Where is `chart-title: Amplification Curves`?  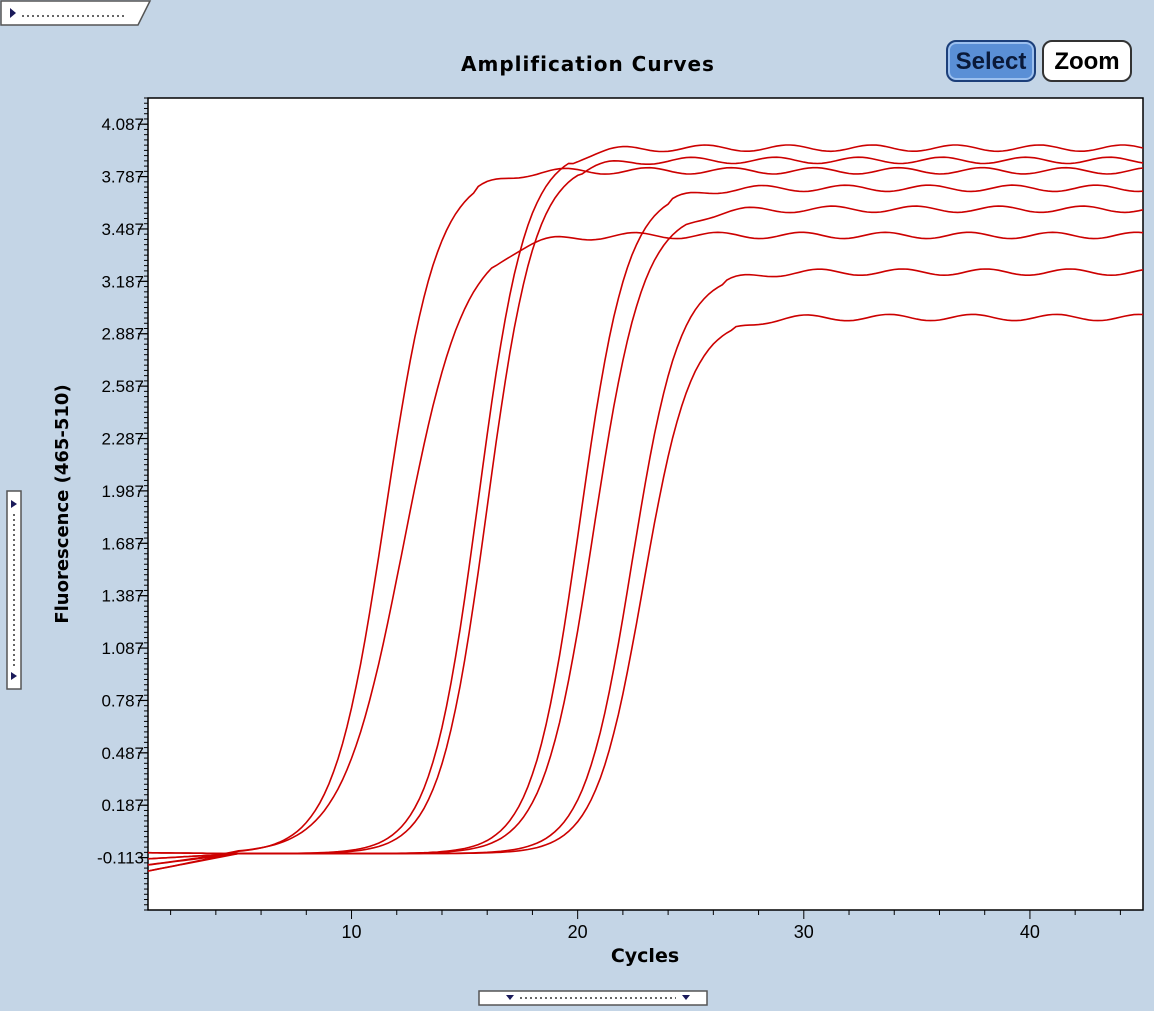 chart-title: Amplification Curves is located at coordinates (588, 64).